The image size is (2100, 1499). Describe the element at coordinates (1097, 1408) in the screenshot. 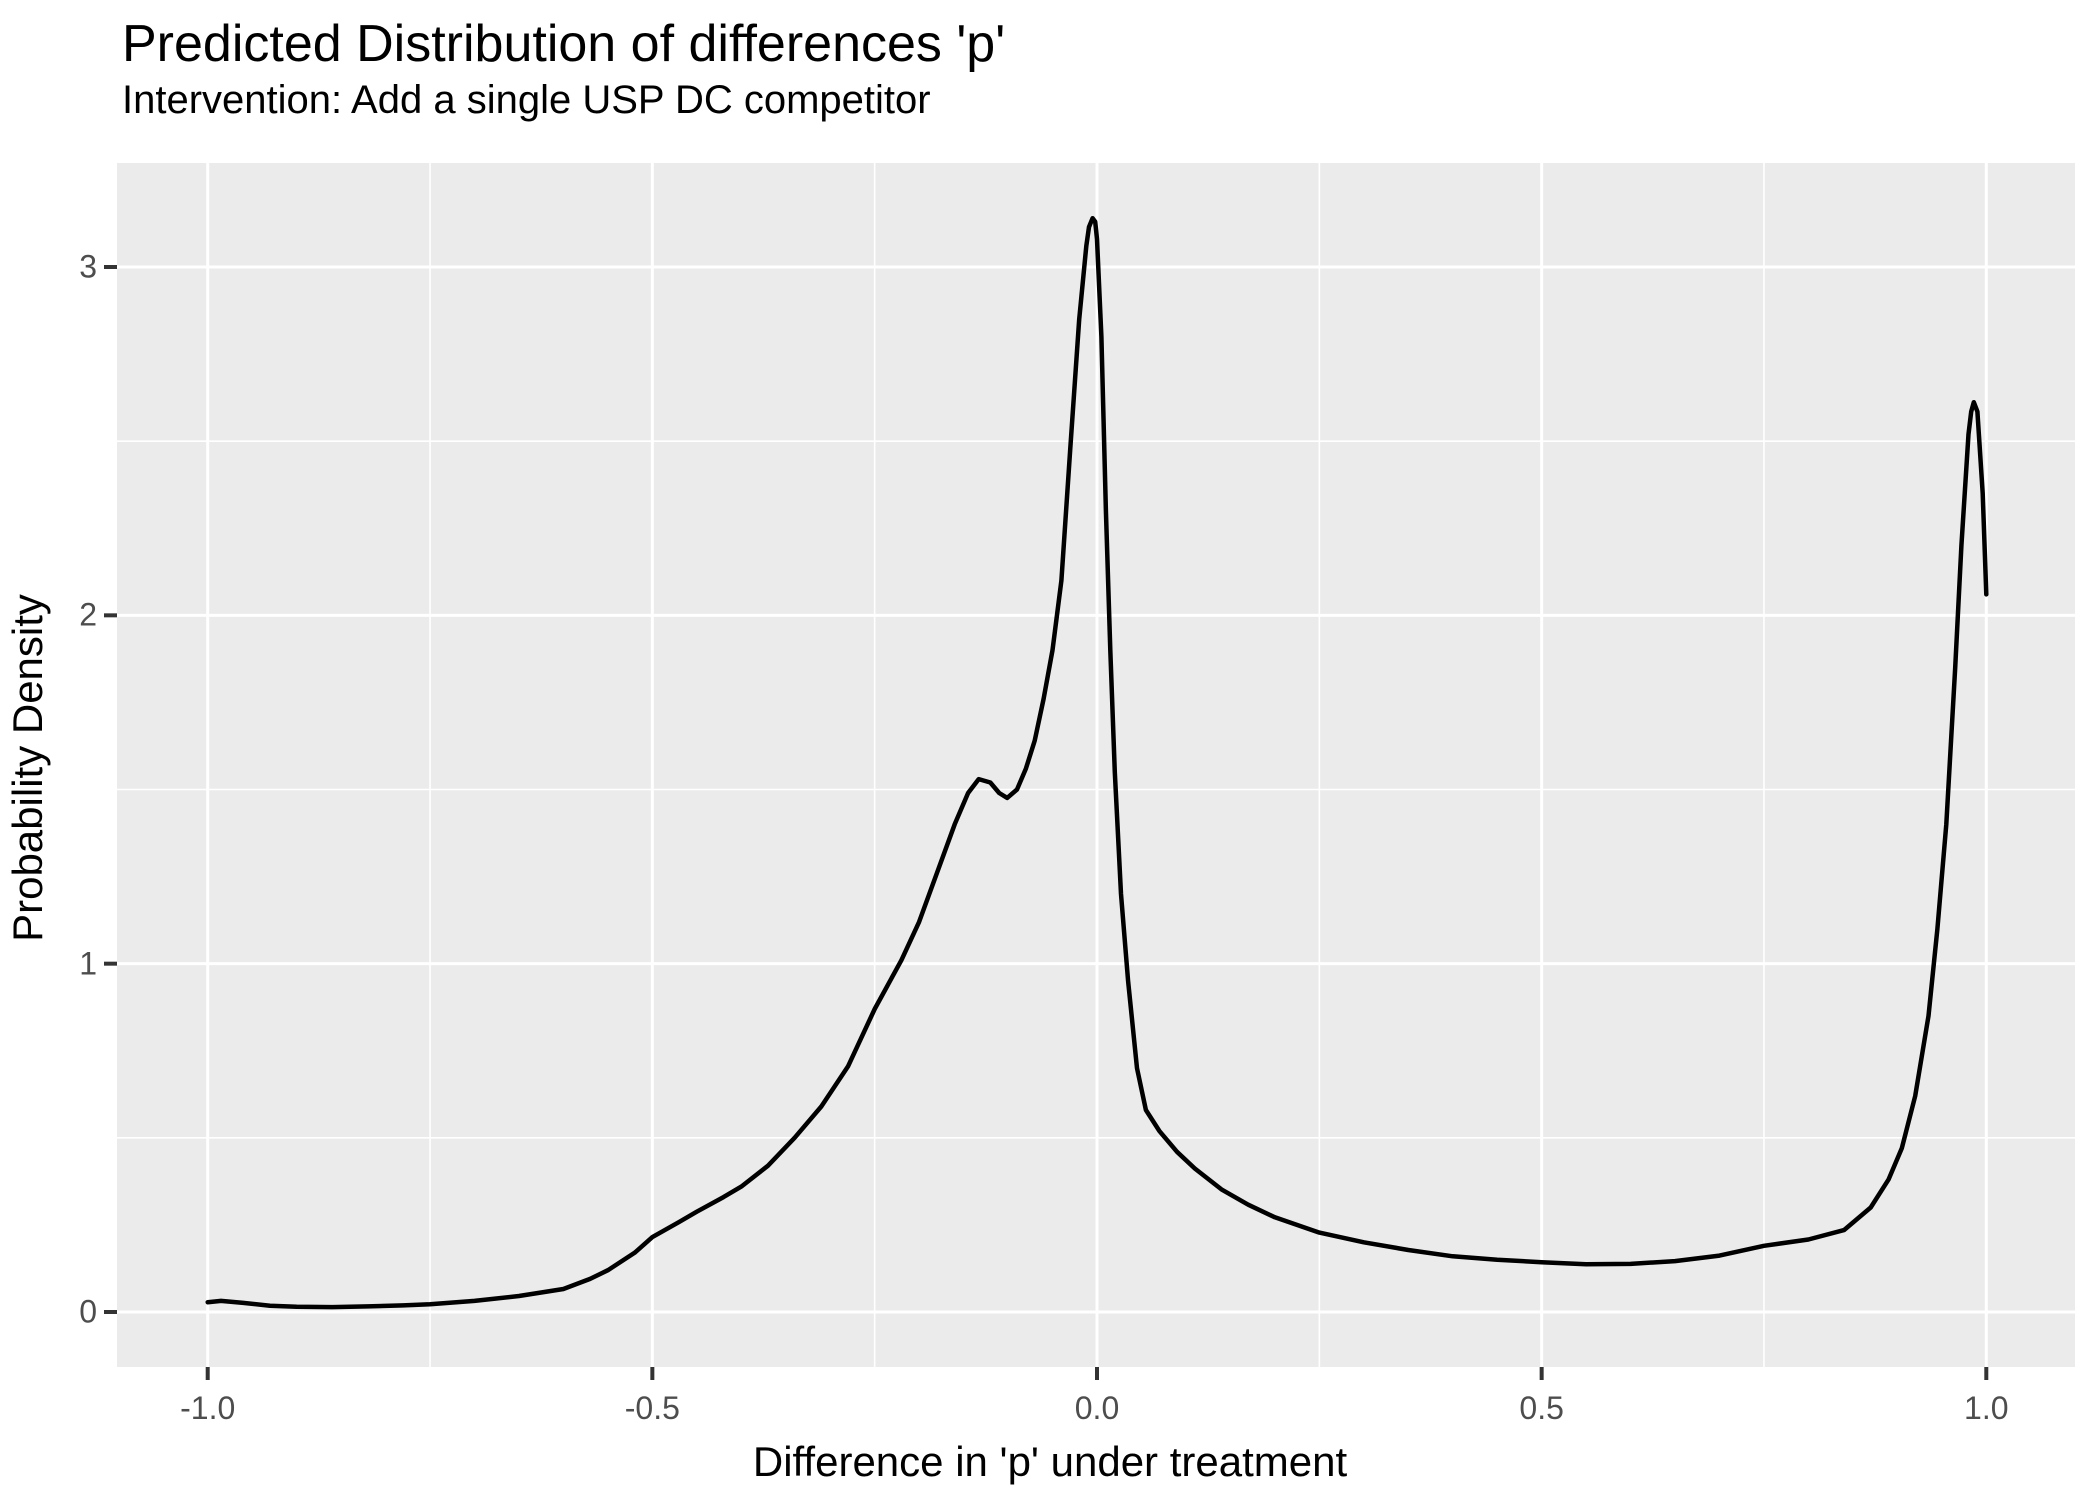

I see `x-tick-label: 0.0` at that location.